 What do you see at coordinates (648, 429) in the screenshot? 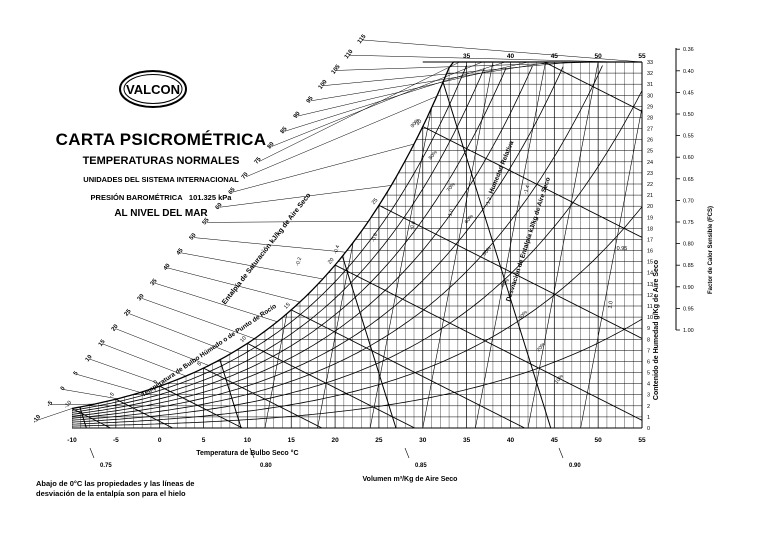
I see `y-tick-label: 0` at bounding box center [648, 429].